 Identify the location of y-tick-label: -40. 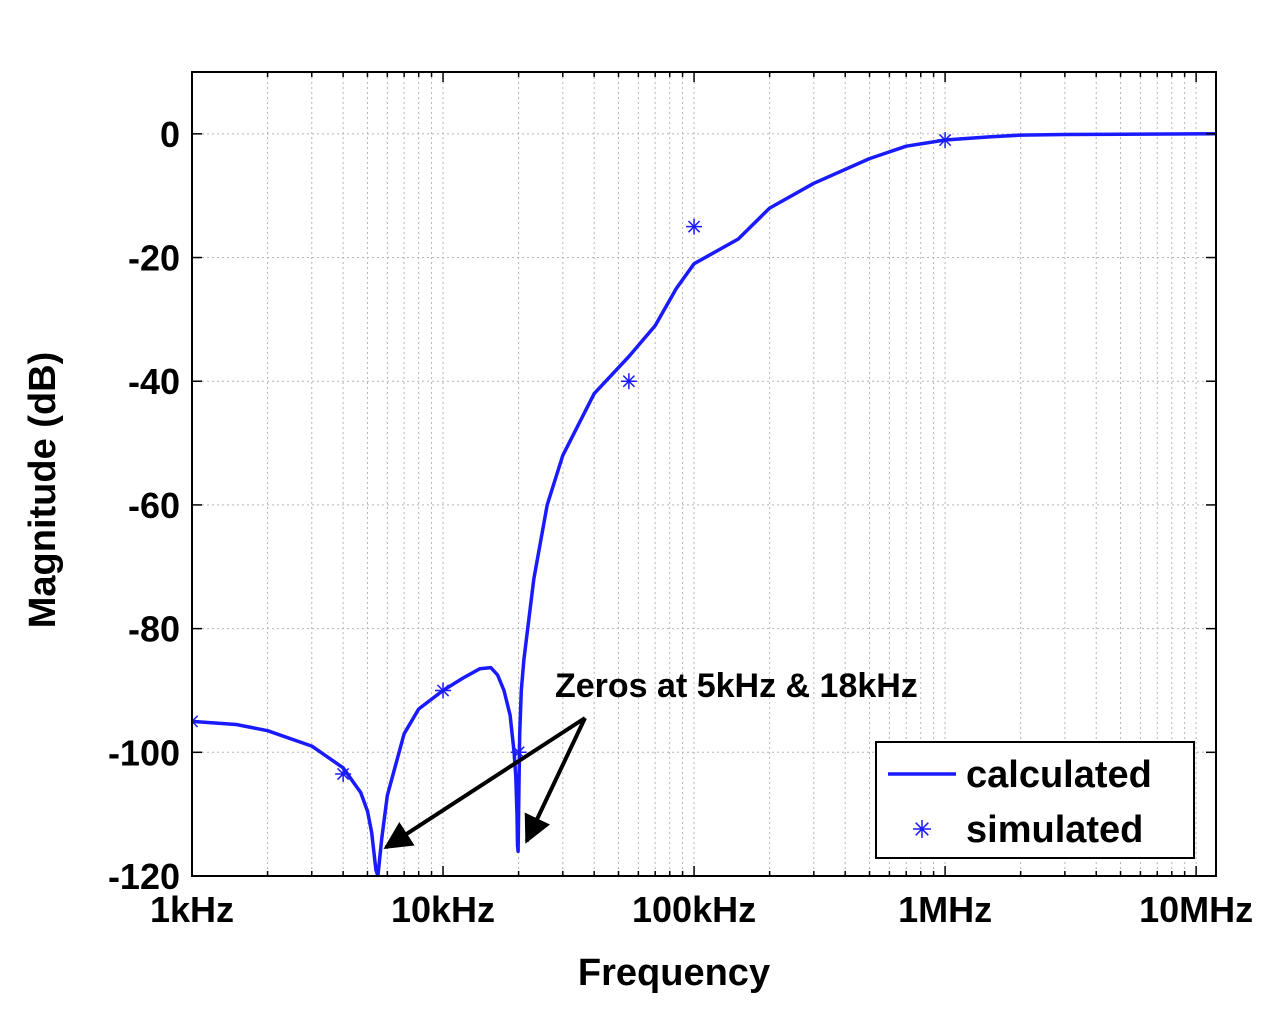
(154, 381).